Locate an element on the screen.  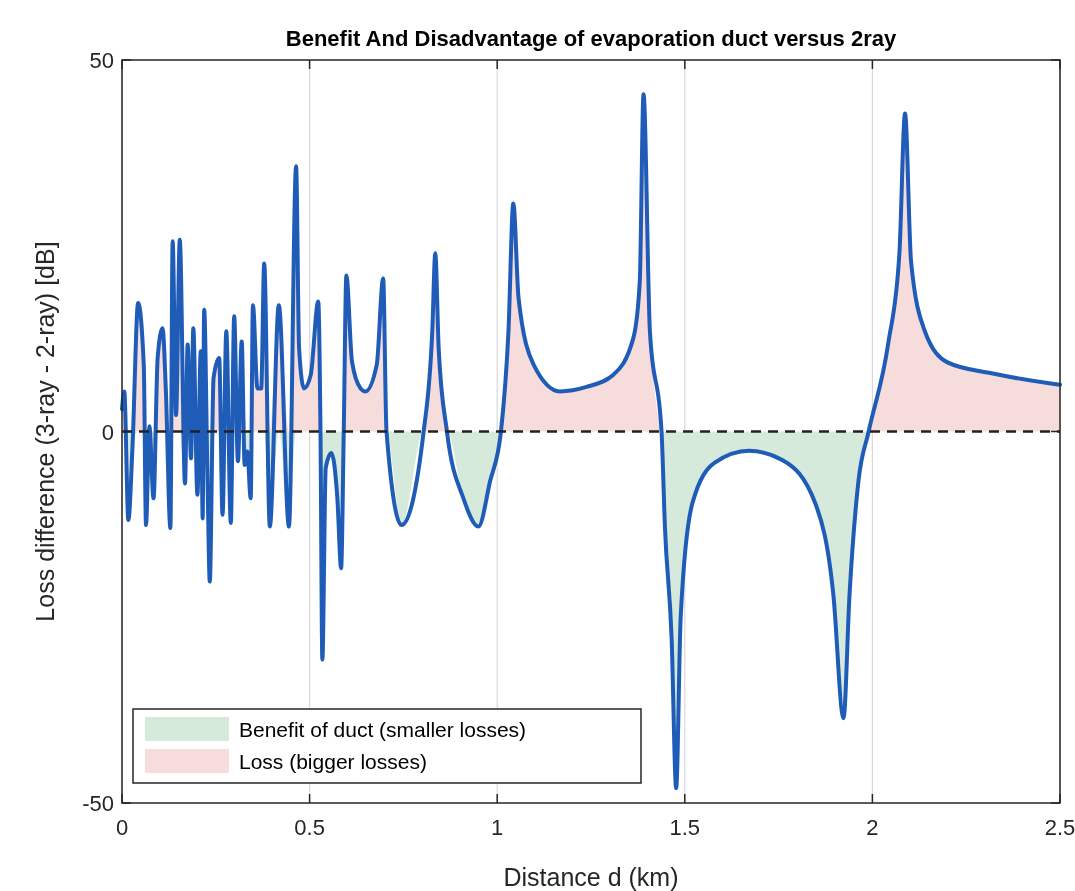
legend-label: Benefit of duct (smaller losses) is located at coordinates (383, 729).